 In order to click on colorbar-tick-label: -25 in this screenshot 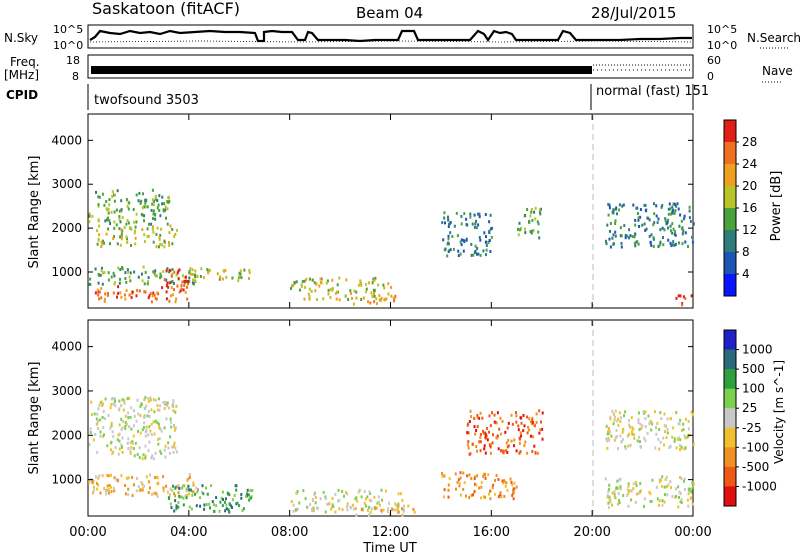, I will do `click(752, 428)`.